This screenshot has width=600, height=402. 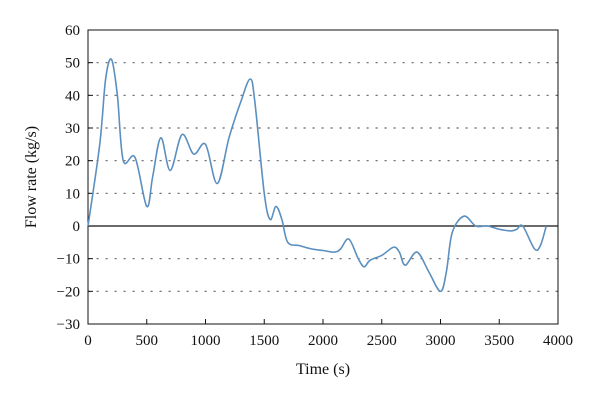 What do you see at coordinates (72, 31) in the screenshot?
I see `y-tick-label-60: 60` at bounding box center [72, 31].